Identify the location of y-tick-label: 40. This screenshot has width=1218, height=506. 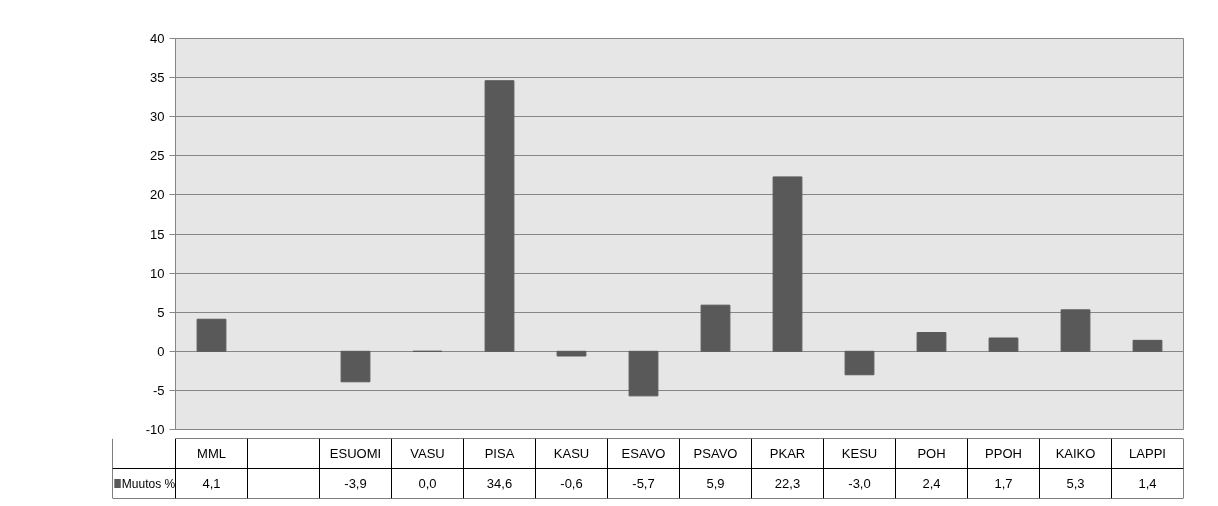
(157, 38).